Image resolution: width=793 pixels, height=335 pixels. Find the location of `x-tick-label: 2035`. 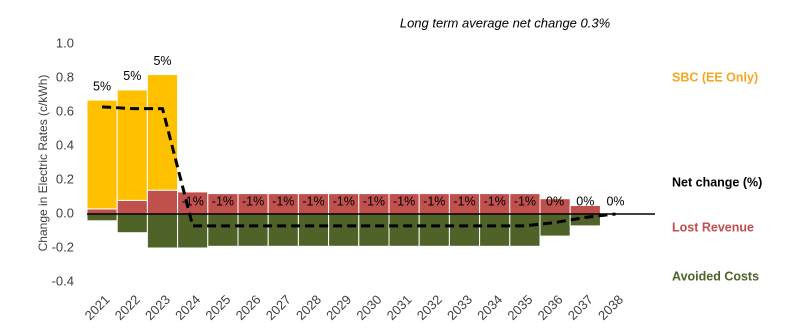

x-tick-label: 2035 is located at coordinates (519, 307).